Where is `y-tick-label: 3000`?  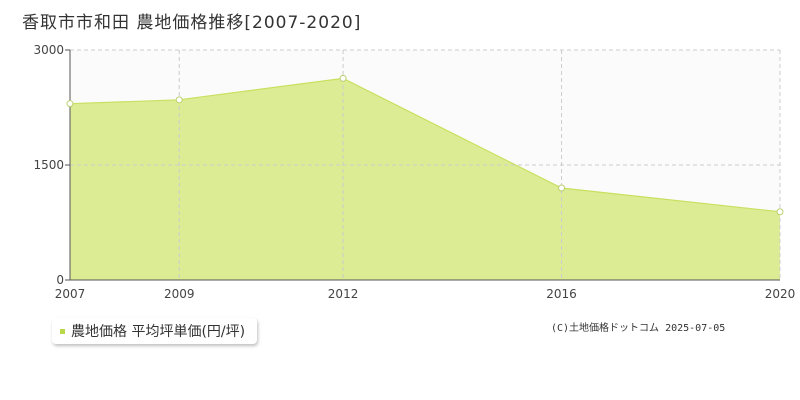 y-tick-label: 3000 is located at coordinates (48, 50).